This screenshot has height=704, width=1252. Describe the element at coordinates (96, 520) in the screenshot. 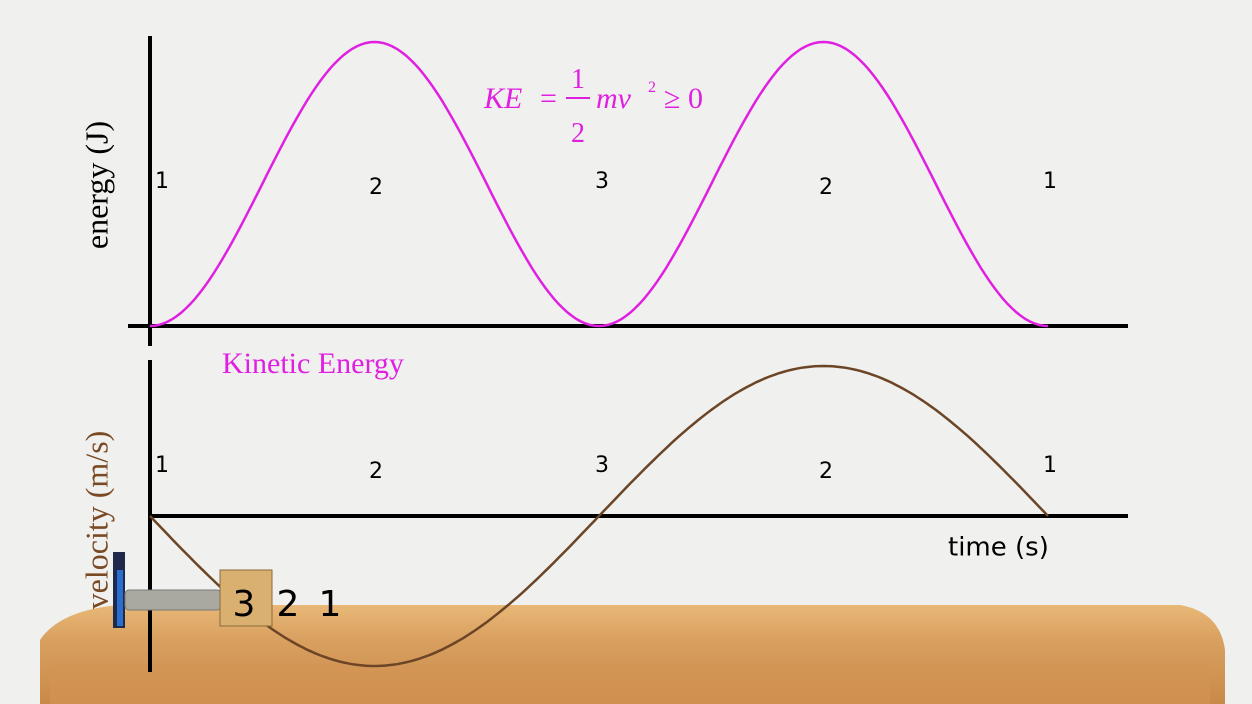

I see `velocity-axis-label: velocity (m/s)` at that location.